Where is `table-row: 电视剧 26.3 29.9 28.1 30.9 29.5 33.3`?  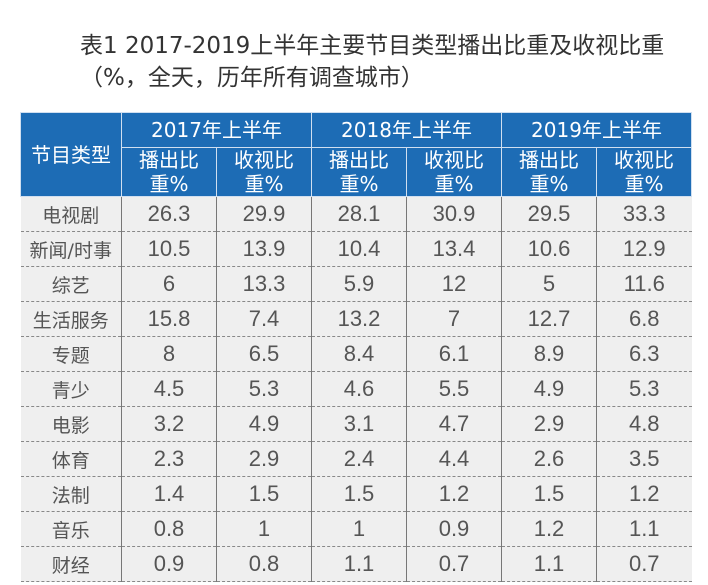
table-row: 电视剧 26.3 29.9 28.1 30.9 29.5 33.3 is located at coordinates (356, 214).